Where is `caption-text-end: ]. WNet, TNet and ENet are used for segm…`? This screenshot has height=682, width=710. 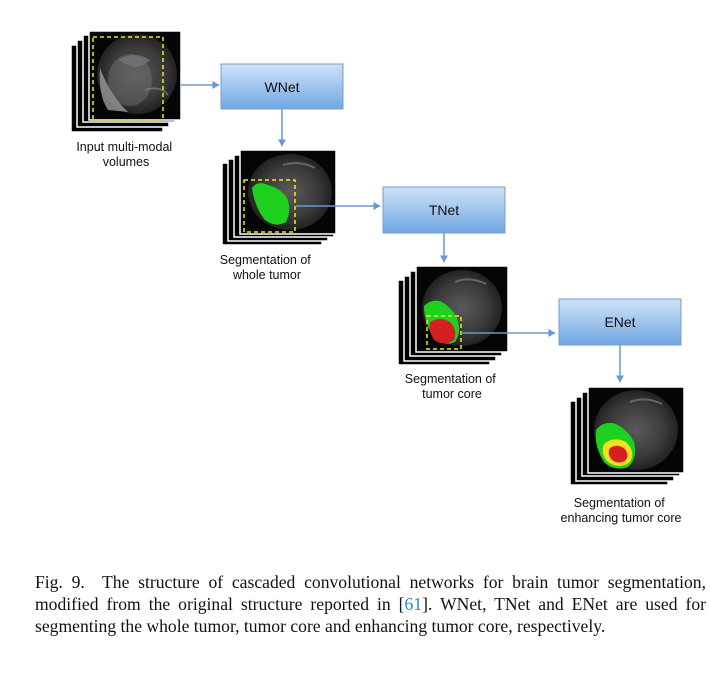 caption-text-end: ]. WNet, TNet and ENet are used for segm… is located at coordinates (371, 615).